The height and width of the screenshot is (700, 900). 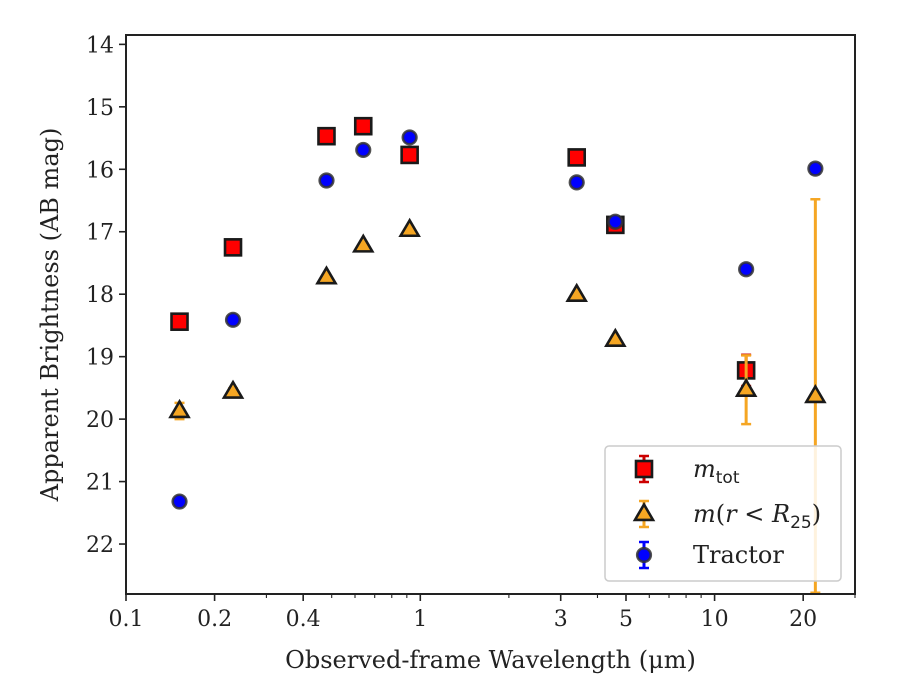 What do you see at coordinates (100, 420) in the screenshot?
I see `y-tick-label: 20` at bounding box center [100, 420].